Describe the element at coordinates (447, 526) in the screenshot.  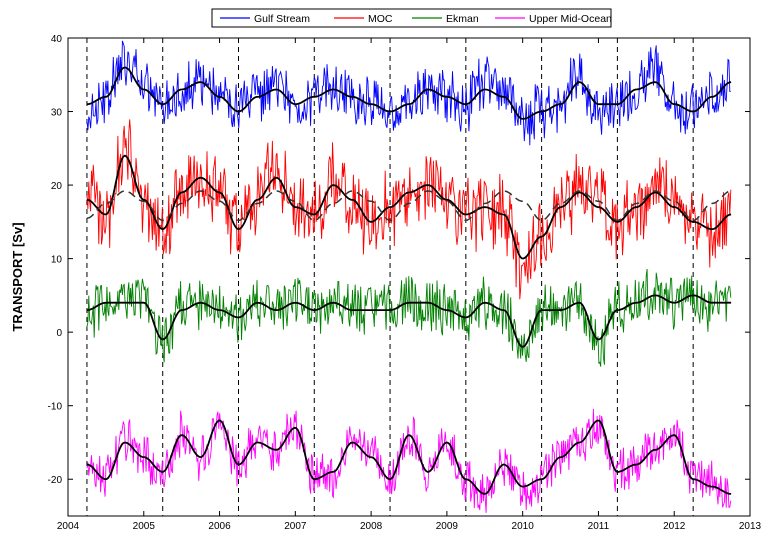
I see `x-tick-label: 2009` at that location.